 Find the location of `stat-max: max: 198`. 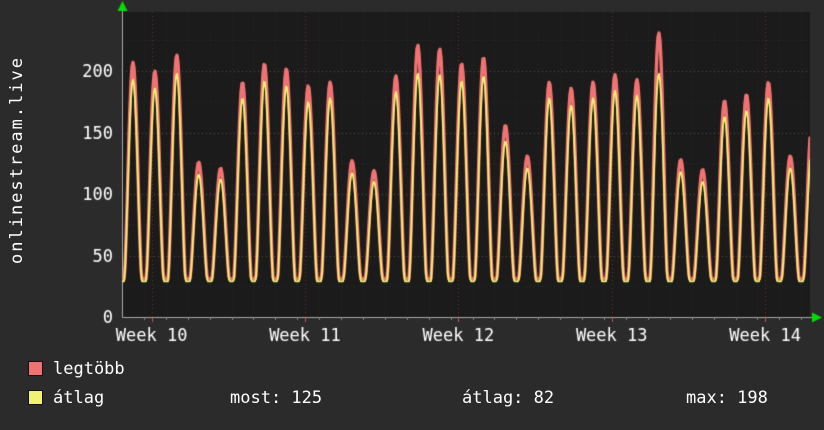

stat-max: max: 198 is located at coordinates (727, 397).